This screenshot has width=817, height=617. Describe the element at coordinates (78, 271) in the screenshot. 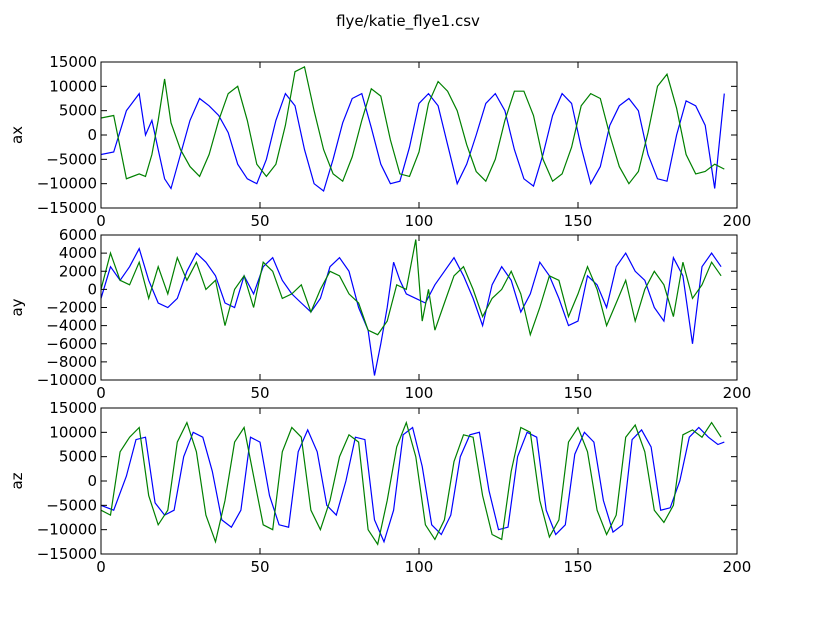

I see `y-tick-label: 2000` at that location.